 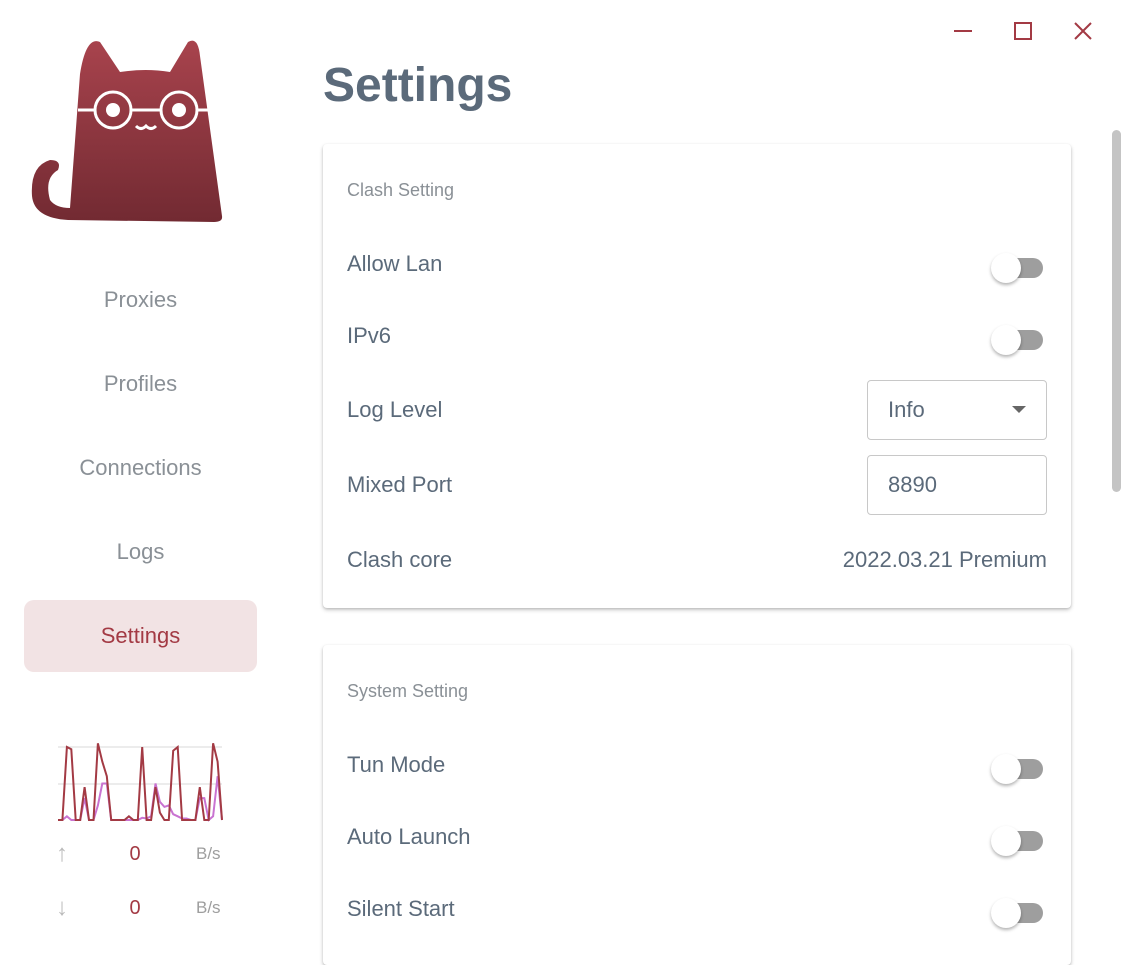 What do you see at coordinates (396, 764) in the screenshot?
I see `tun-mode-label: Tun Mode` at bounding box center [396, 764].